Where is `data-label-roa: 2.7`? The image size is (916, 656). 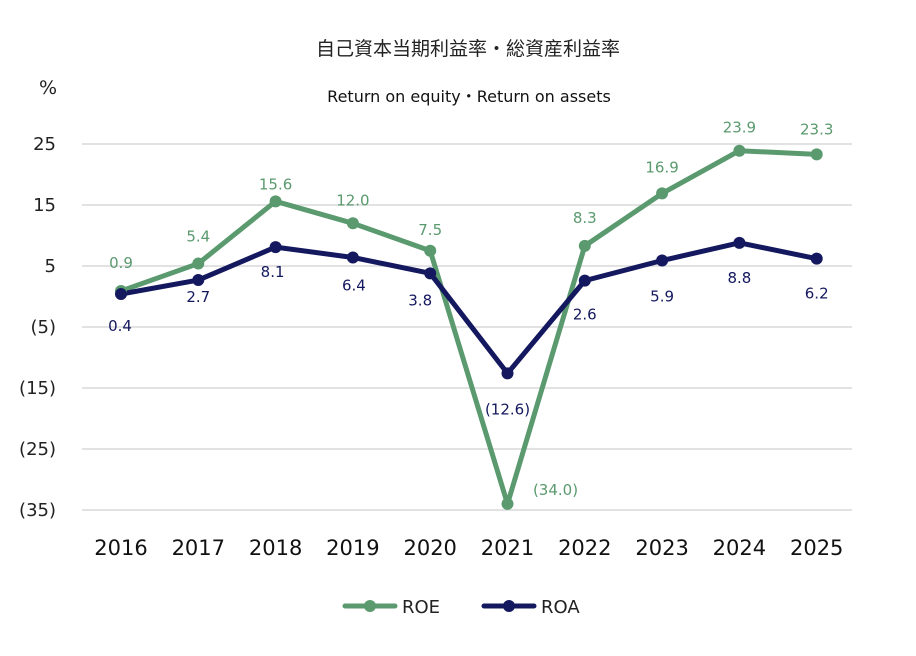 data-label-roa: 2.7 is located at coordinates (198, 297).